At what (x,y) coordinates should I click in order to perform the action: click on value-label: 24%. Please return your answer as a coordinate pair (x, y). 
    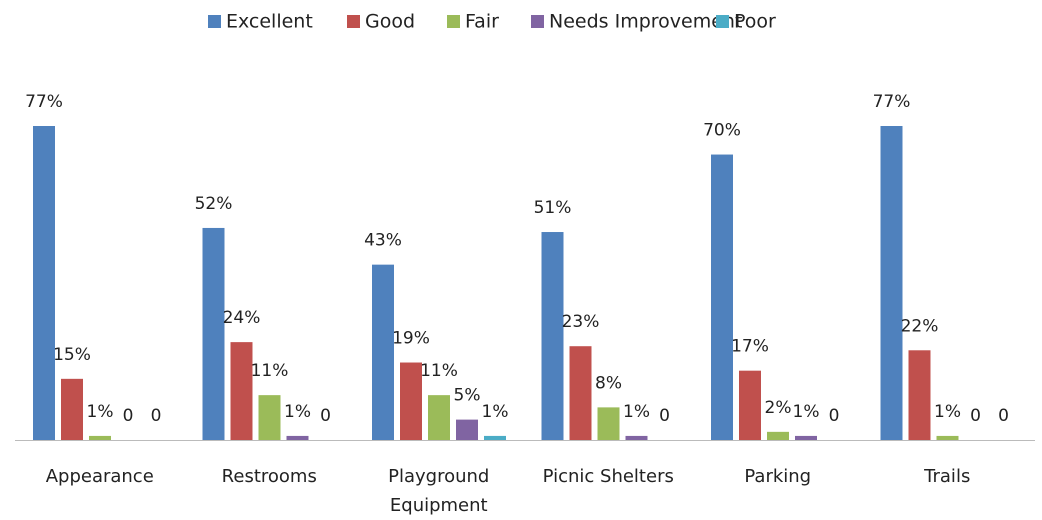
    Looking at the image, I should click on (242, 318).